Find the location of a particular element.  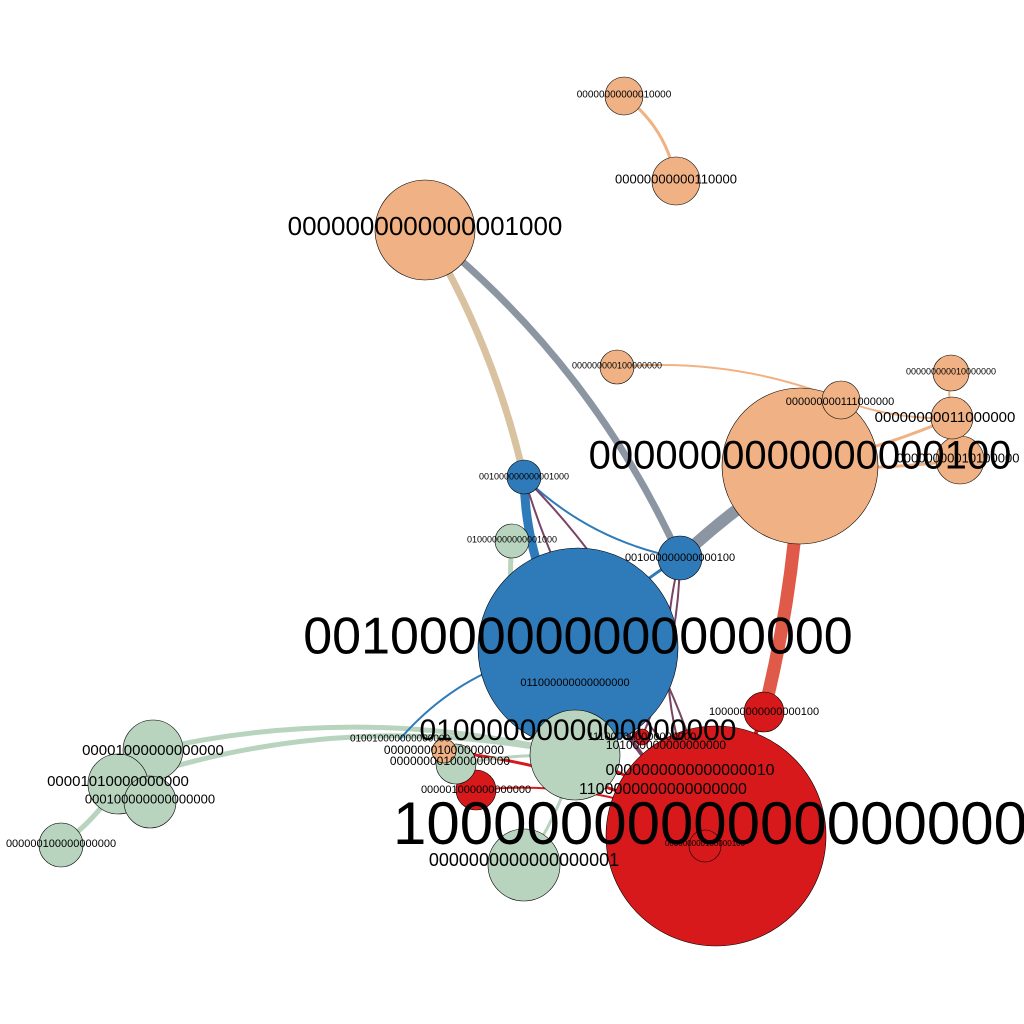

node-n24 is located at coordinates (705, 846).